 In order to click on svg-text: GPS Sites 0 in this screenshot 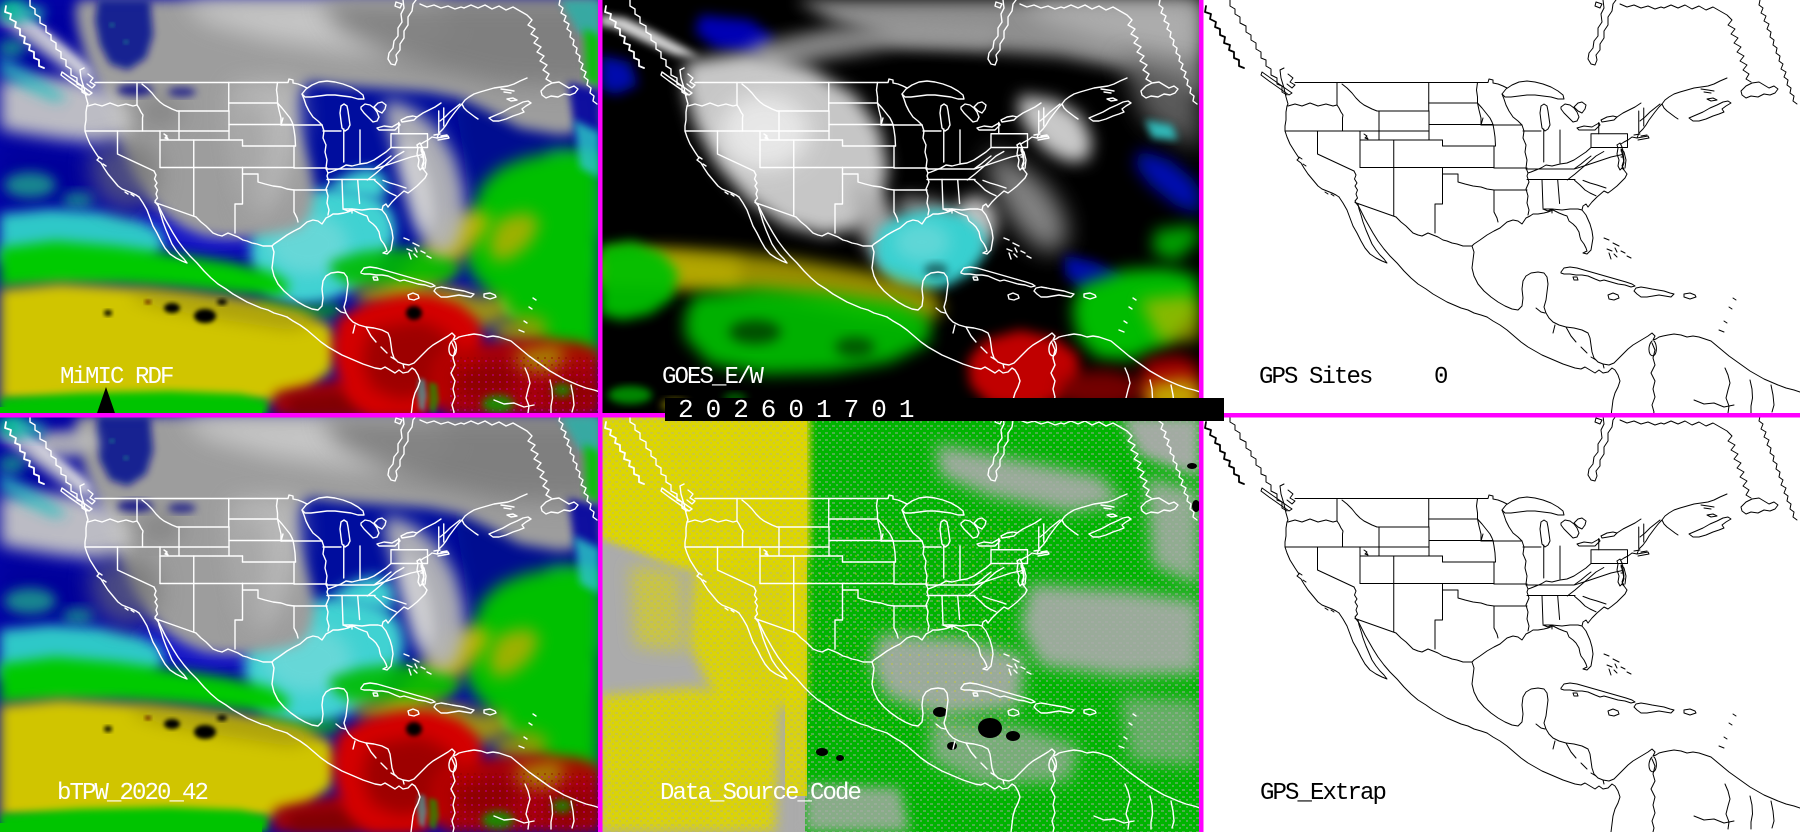, I will do `click(1353, 377)`.